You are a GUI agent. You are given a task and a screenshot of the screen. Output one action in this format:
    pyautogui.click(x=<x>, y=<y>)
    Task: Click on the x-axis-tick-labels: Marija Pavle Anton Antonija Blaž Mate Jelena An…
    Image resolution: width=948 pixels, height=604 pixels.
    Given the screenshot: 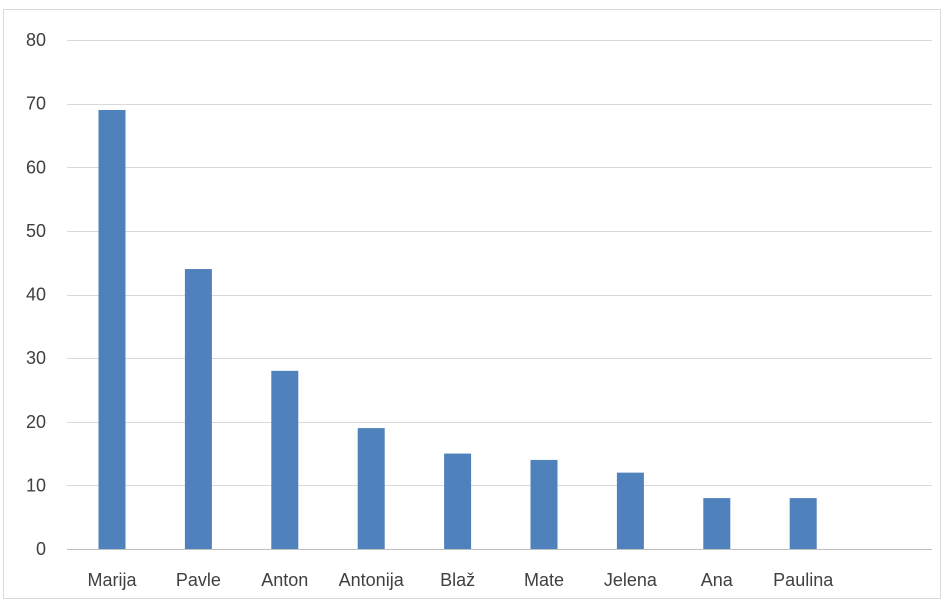 What is the action you would take?
    pyautogui.click(x=460, y=580)
    